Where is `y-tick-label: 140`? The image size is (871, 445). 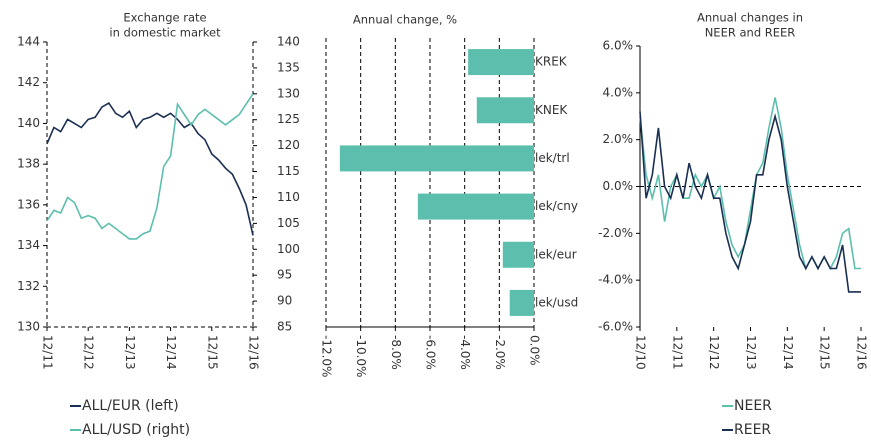 y-tick-label: 140 is located at coordinates (28, 123).